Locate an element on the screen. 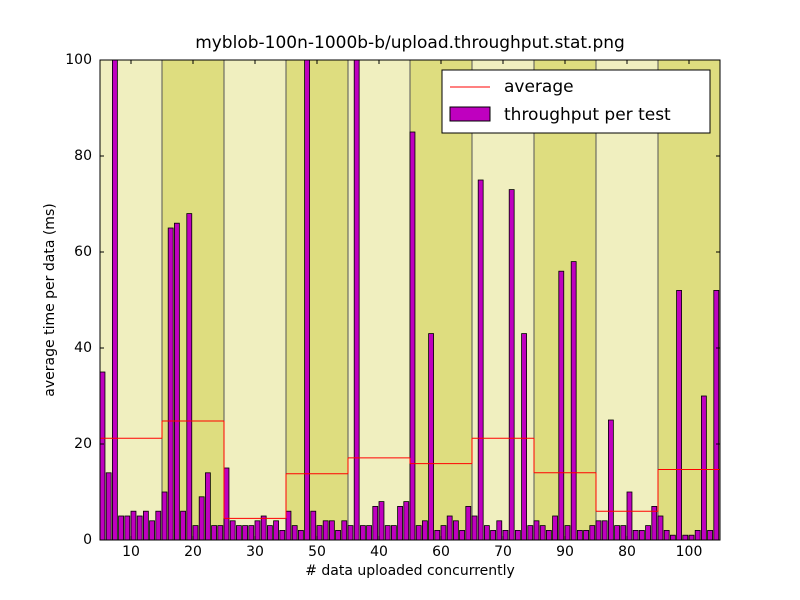 The height and width of the screenshot is (600, 800). x-tick-label: 10 is located at coordinates (131, 552).